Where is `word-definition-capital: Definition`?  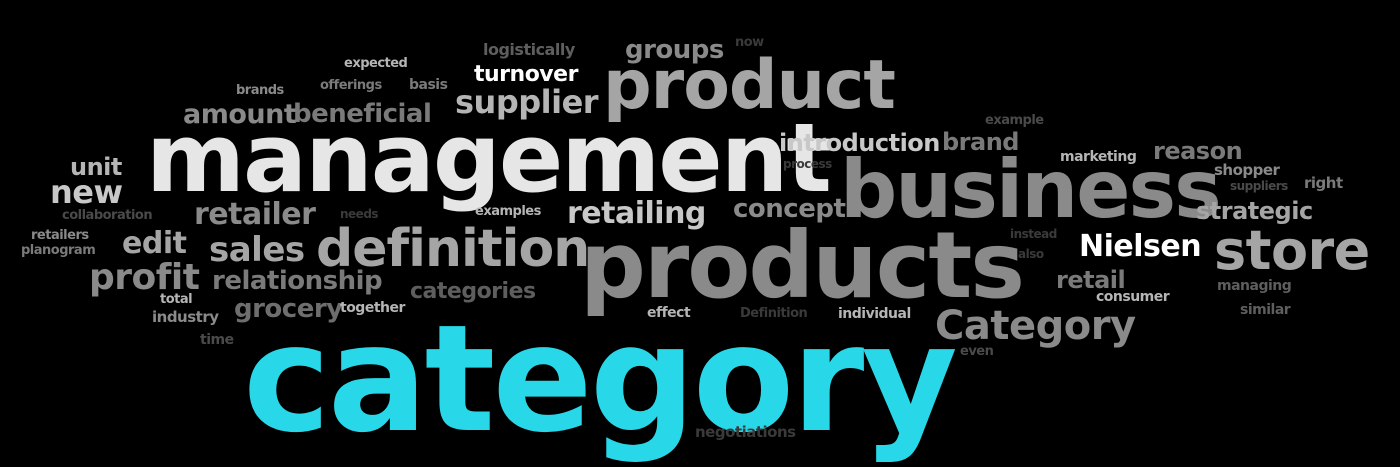 word-definition-capital: Definition is located at coordinates (774, 313).